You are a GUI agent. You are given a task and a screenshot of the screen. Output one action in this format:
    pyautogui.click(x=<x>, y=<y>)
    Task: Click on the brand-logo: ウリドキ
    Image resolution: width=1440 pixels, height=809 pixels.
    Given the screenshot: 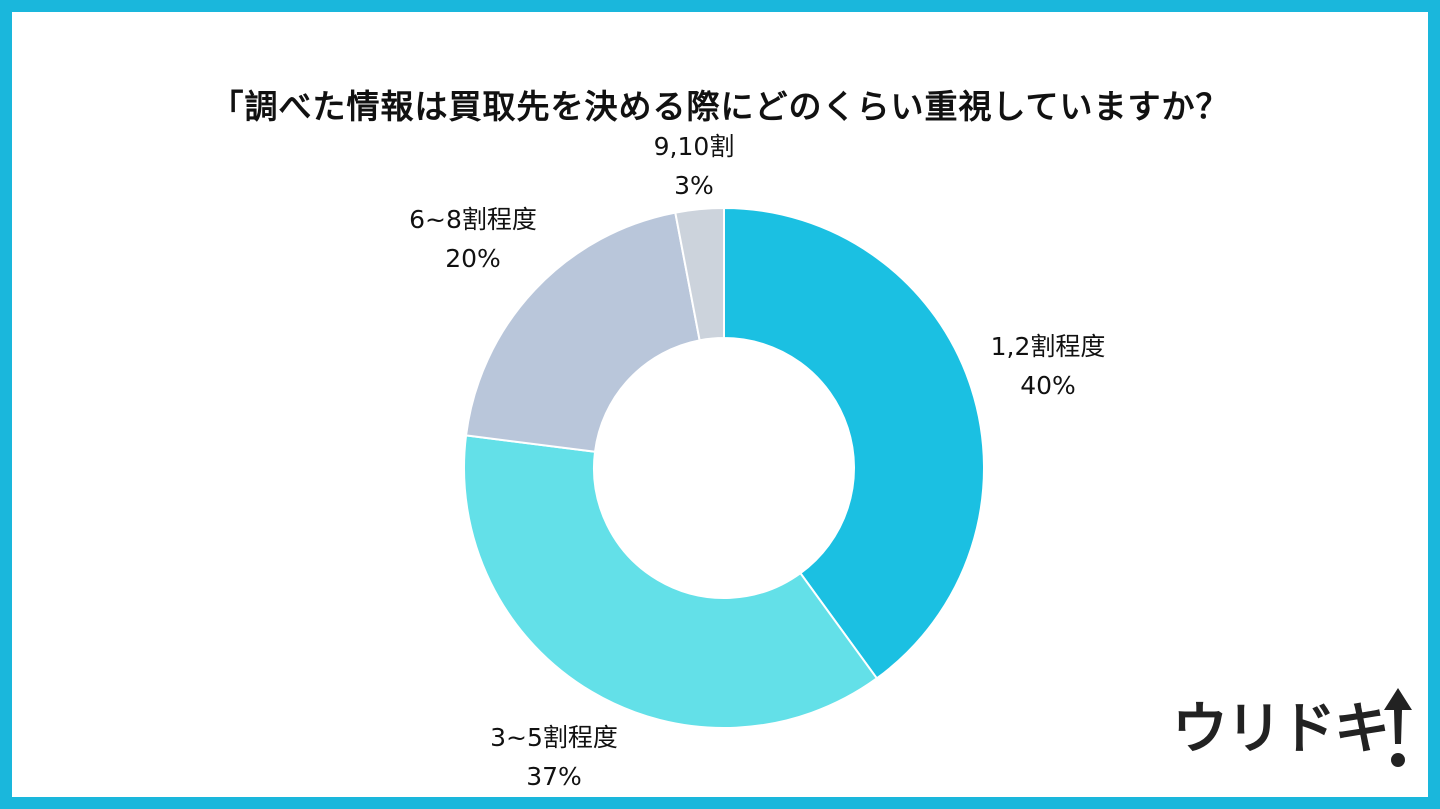 What is the action you would take?
    pyautogui.click(x=1292, y=730)
    